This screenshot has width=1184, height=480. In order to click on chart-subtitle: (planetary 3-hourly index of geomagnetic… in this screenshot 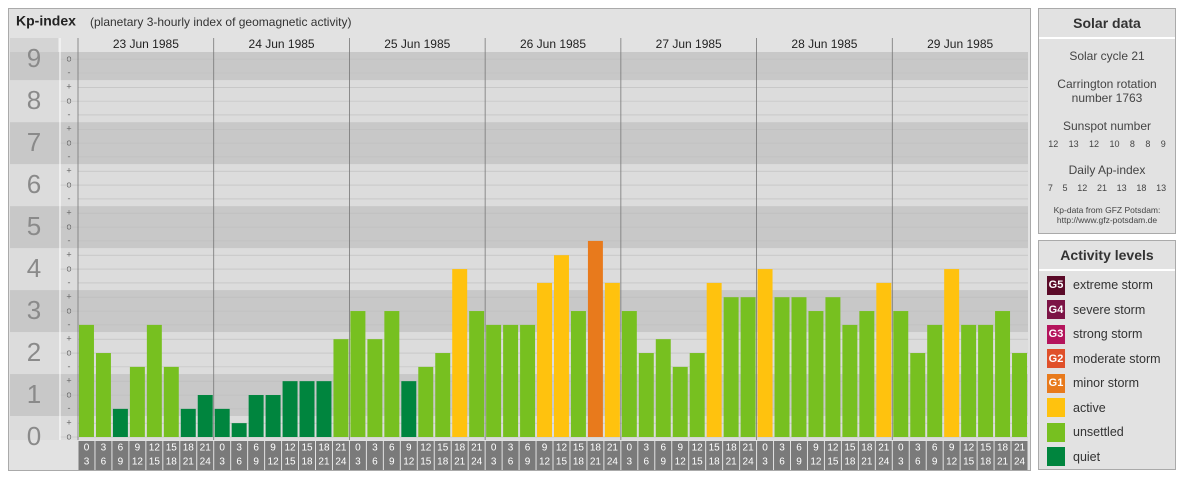, I will do `click(220, 22)`.